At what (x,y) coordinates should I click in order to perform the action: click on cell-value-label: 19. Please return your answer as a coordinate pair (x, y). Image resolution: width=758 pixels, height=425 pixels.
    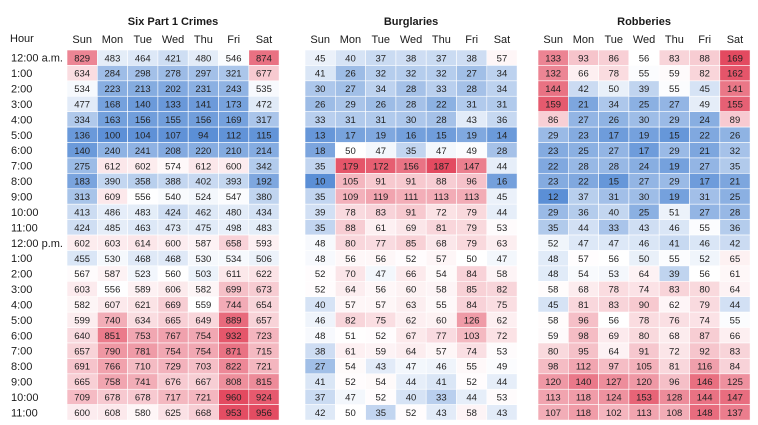
    Looking at the image, I should click on (644, 135).